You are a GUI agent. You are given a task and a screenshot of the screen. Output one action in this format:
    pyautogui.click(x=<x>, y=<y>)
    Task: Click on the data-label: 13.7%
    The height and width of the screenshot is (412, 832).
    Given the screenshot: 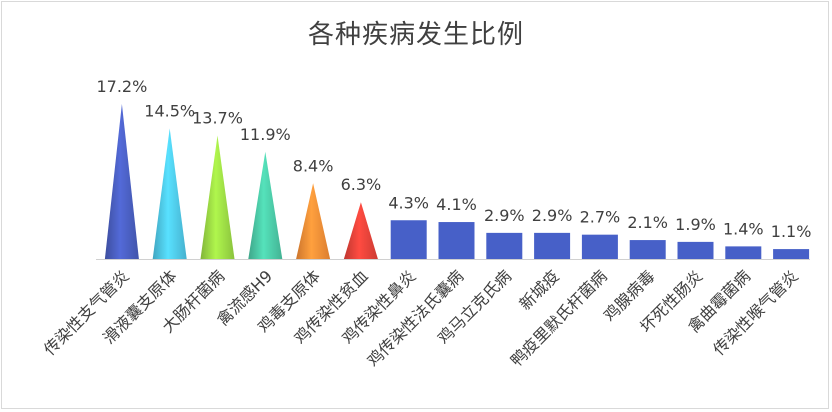 What is the action you would take?
    pyautogui.click(x=217, y=118)
    